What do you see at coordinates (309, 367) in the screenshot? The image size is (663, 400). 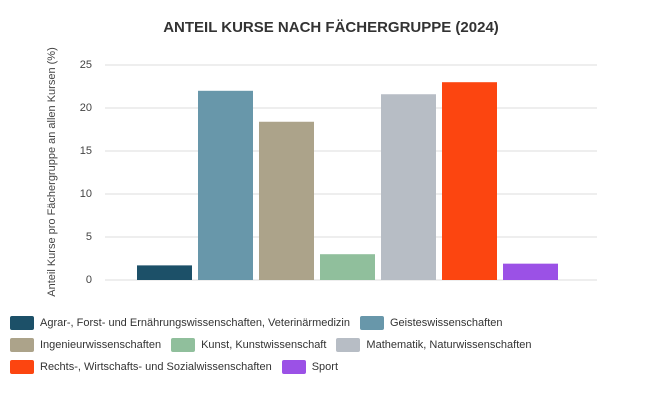 I see `legend-item: Sport` at bounding box center [309, 367].